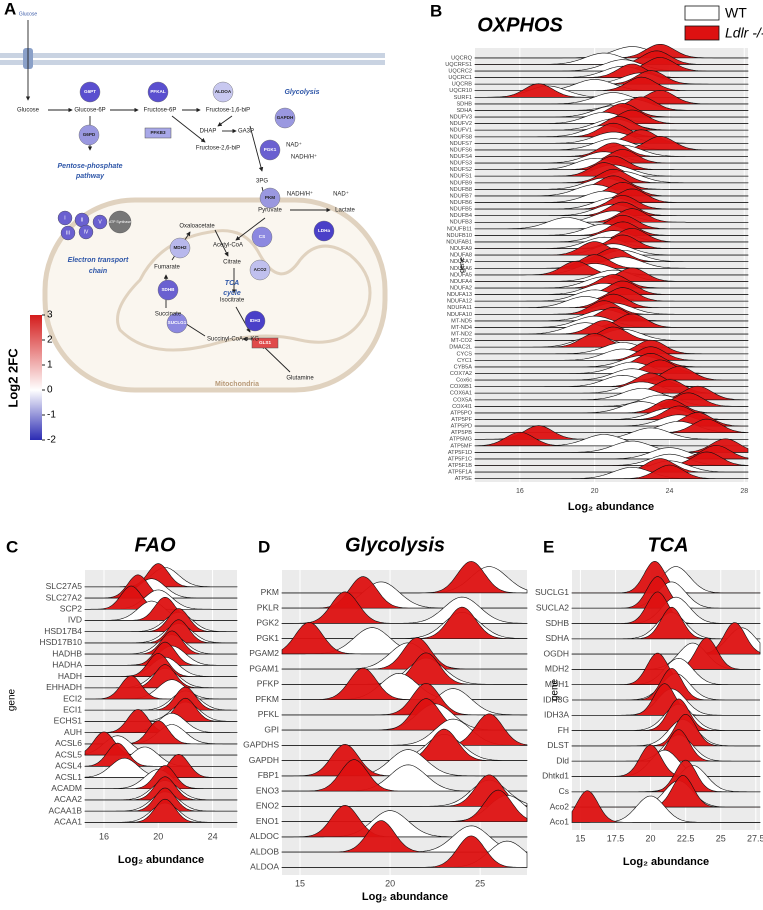 The width and height of the screenshot is (763, 910). I want to click on y-tick-label: SLC27A5, so click(64, 586).